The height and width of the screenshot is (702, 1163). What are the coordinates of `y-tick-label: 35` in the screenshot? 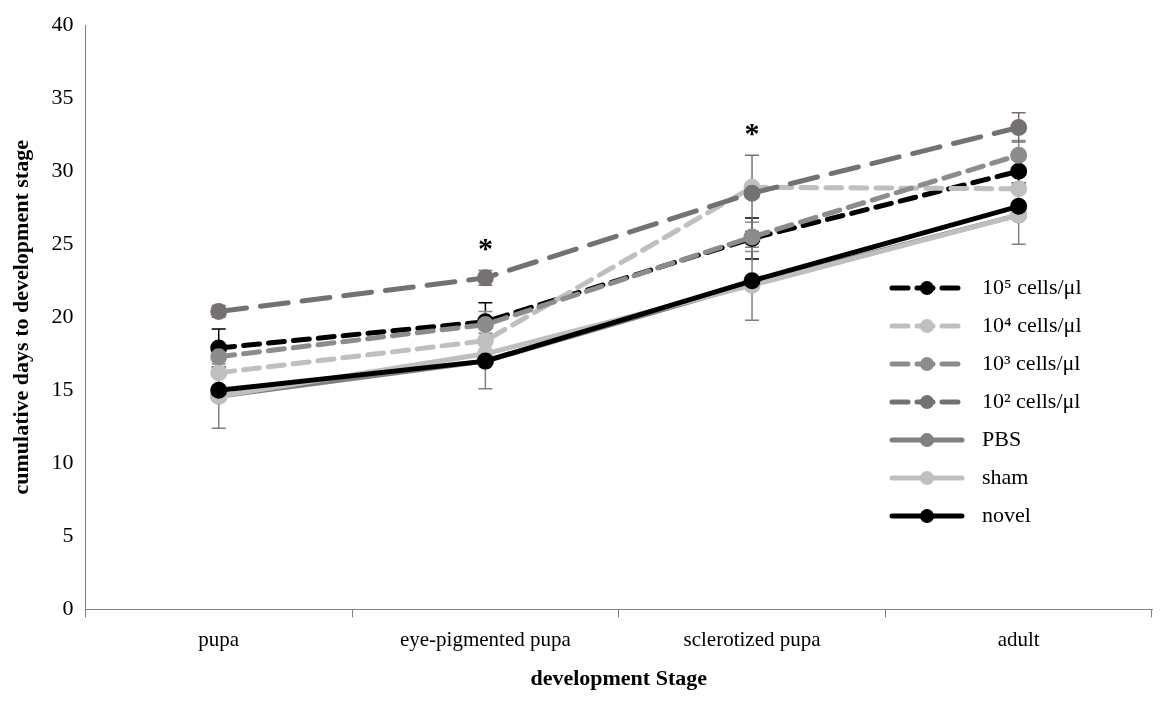 It's located at (62, 97).